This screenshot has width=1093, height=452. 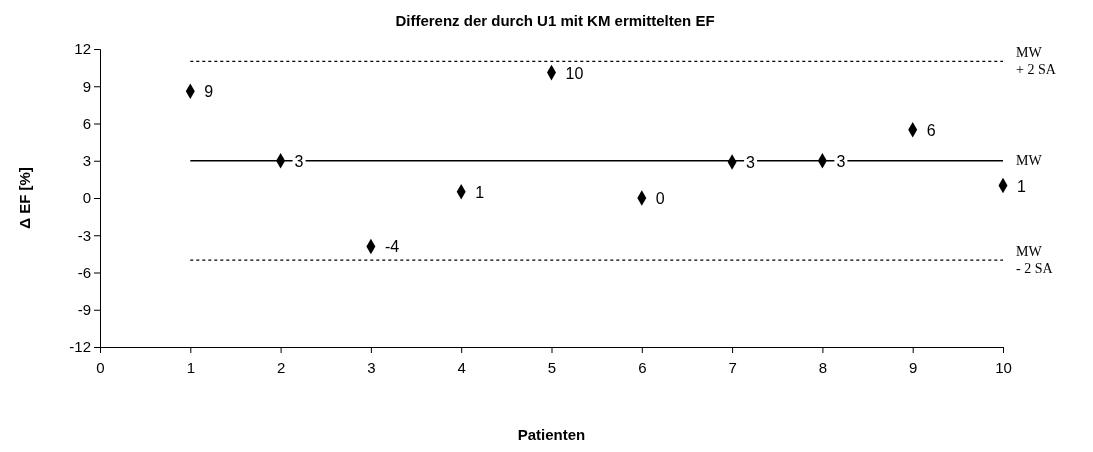 I want to click on y-tick-label: -3, so click(x=84, y=235).